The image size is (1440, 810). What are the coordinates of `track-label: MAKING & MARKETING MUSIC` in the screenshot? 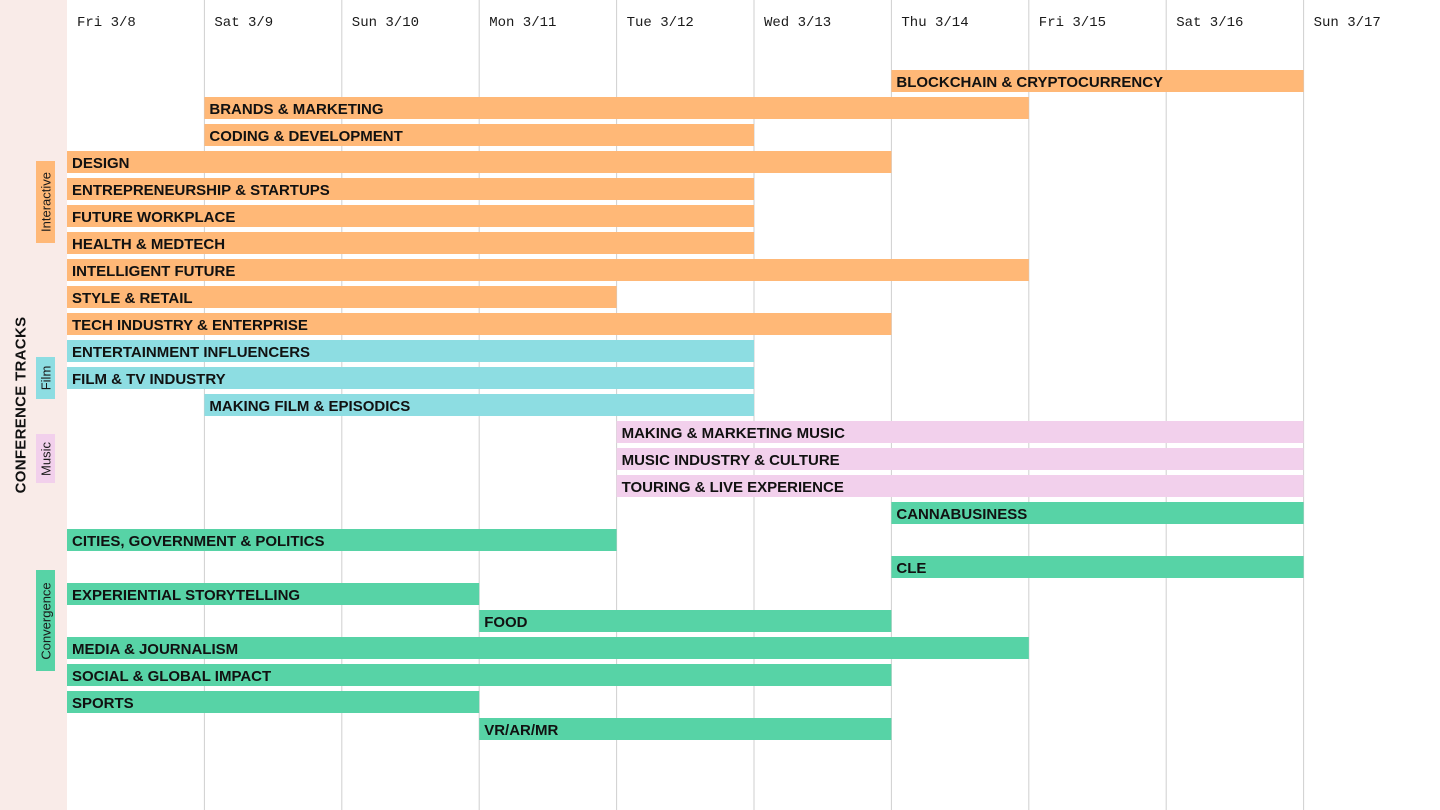 It's located at (733, 433).